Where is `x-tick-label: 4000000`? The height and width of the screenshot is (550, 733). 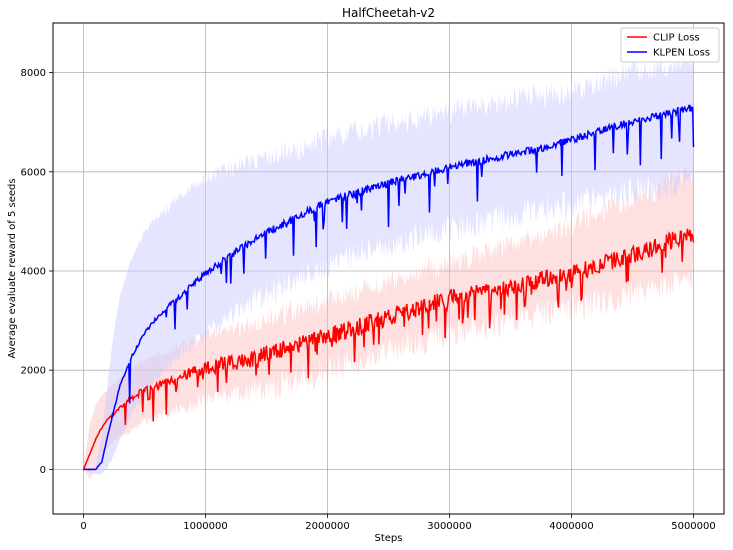
x-tick-label: 4000000 is located at coordinates (571, 526).